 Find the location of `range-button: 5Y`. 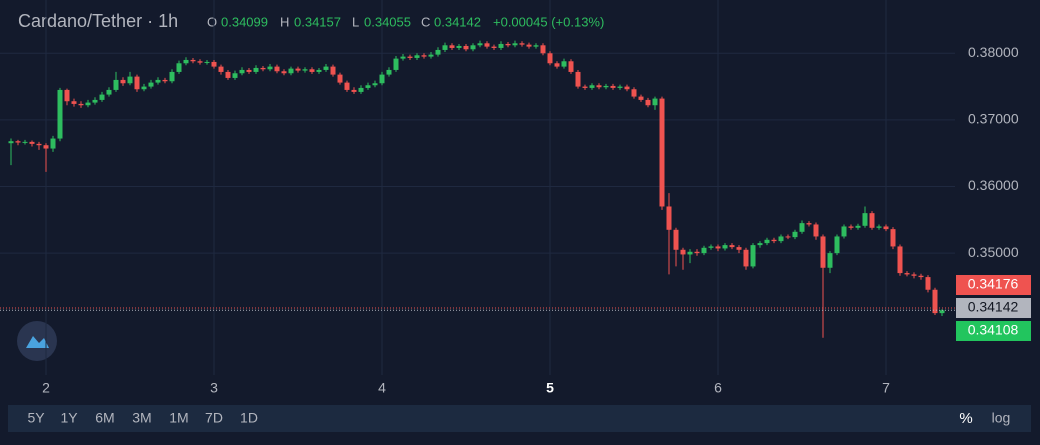

range-button: 5Y is located at coordinates (36, 418).